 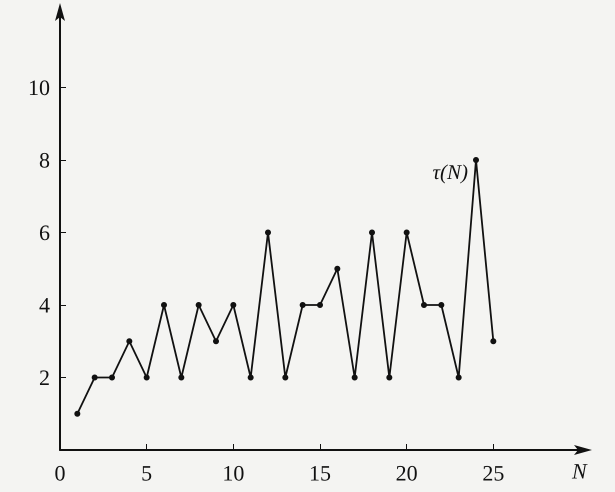 I want to click on y-tick-label: 2, so click(x=44, y=377).